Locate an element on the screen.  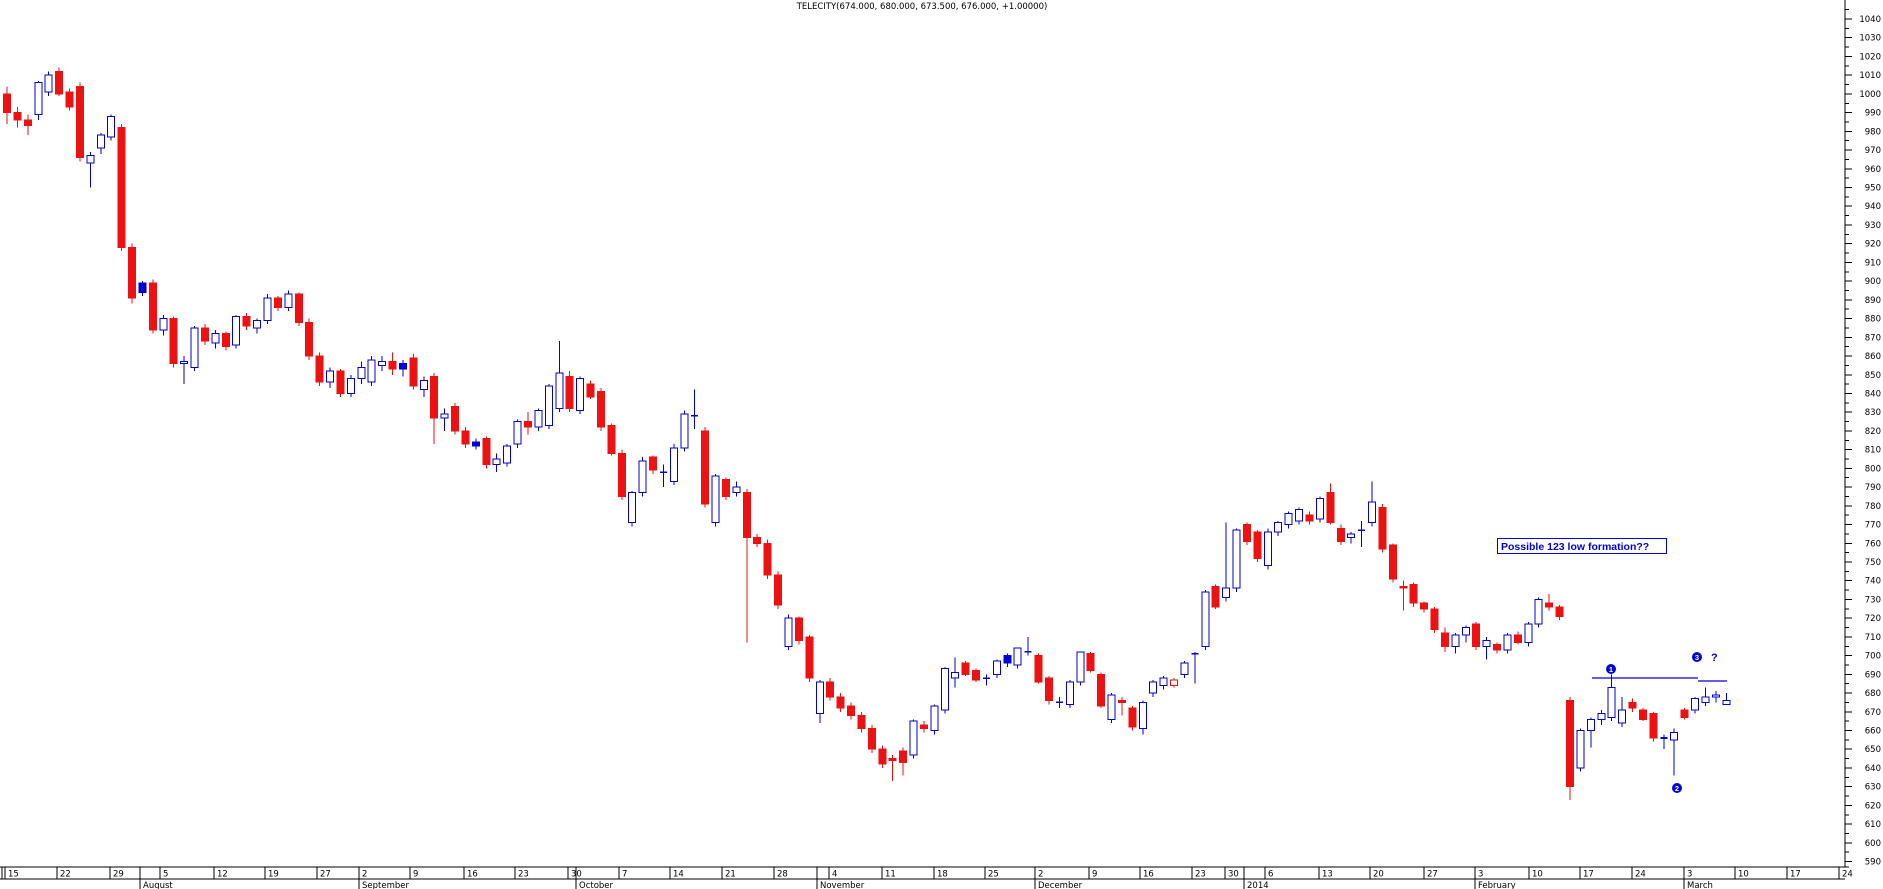
y-axis-label: 770 is located at coordinates (1873, 526).